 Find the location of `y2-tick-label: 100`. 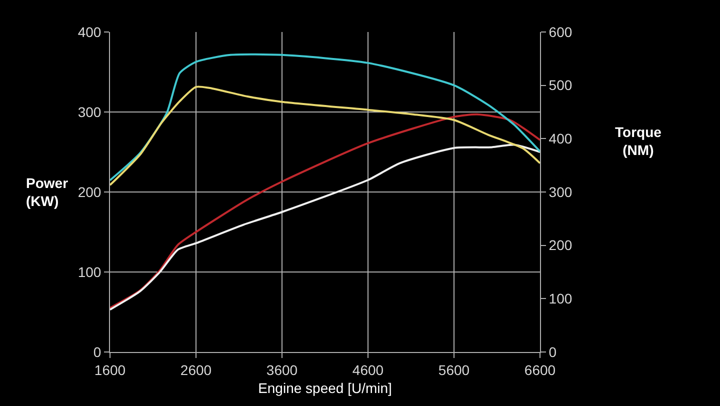

y2-tick-label: 100 is located at coordinates (560, 298).